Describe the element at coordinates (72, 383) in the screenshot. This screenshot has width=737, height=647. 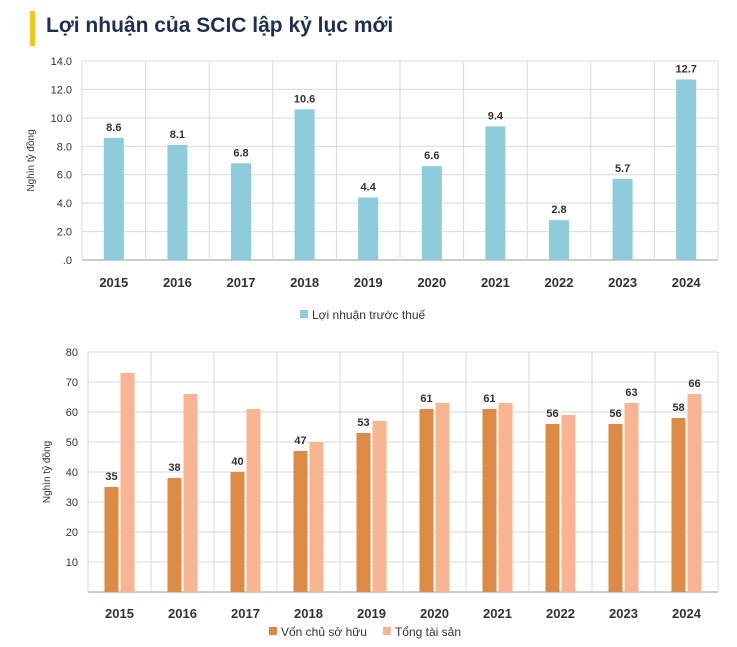
I see `y-tick-label: 70` at that location.